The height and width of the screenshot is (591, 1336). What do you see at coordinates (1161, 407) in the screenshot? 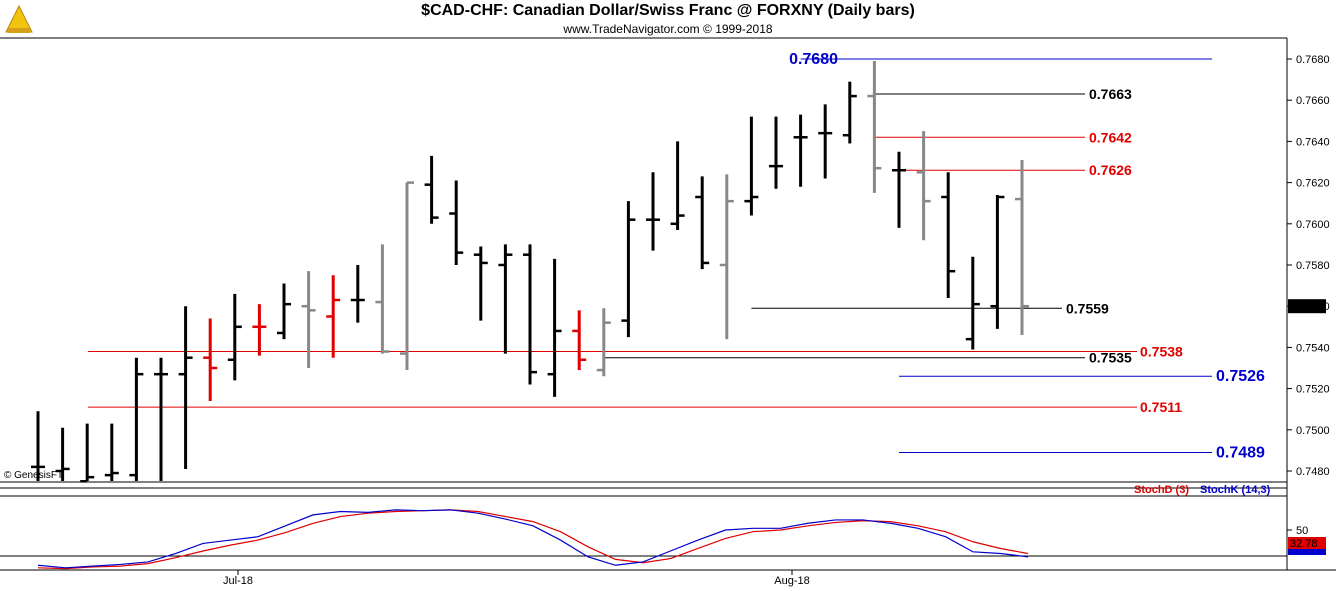
I see `level-label: 0.7511` at bounding box center [1161, 407].